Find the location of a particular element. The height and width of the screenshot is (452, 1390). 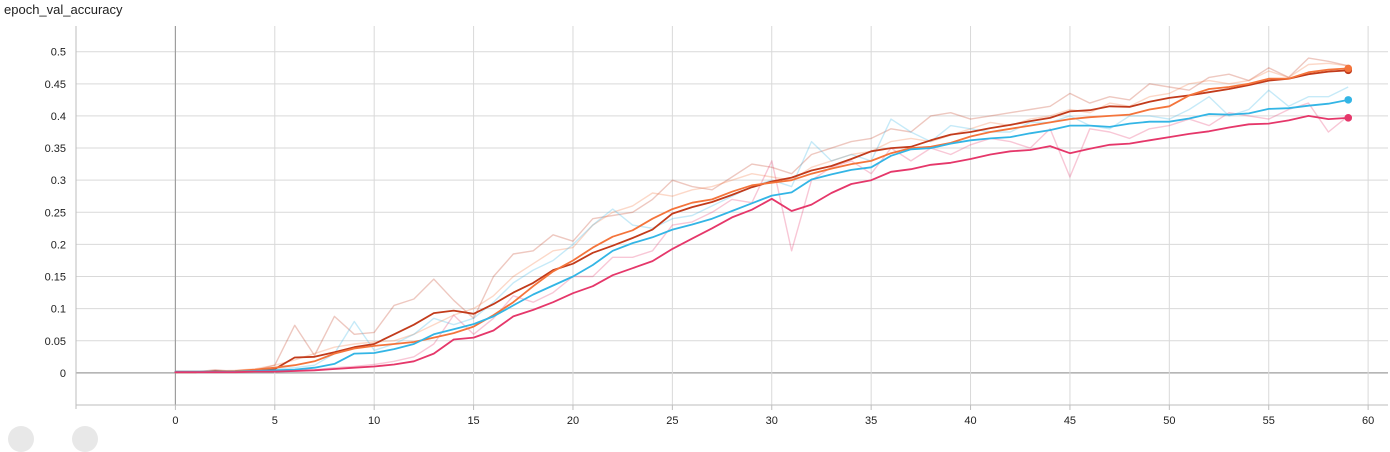

y-tick-label: 0.25 is located at coordinates (55, 213).